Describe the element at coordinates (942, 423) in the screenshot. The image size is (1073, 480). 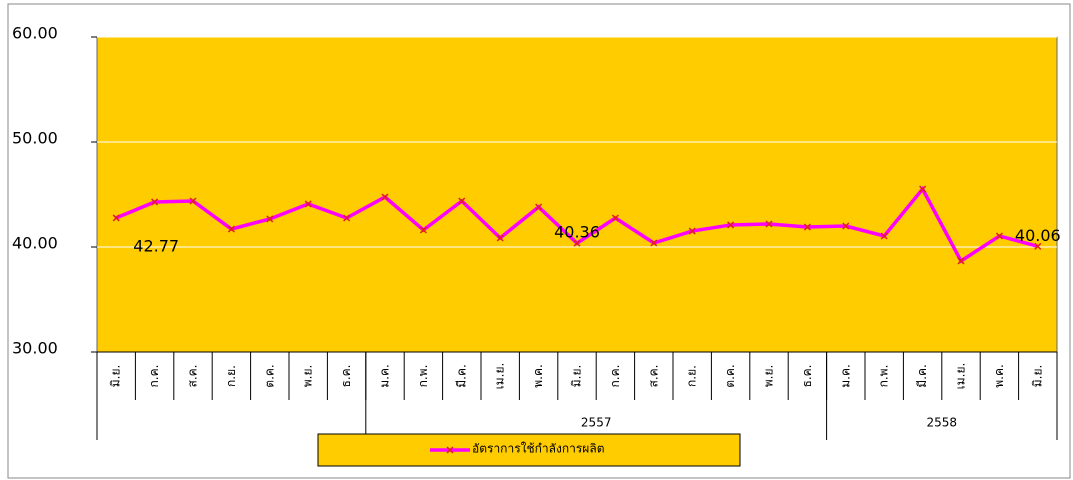
I see `group-label: 2558` at that location.